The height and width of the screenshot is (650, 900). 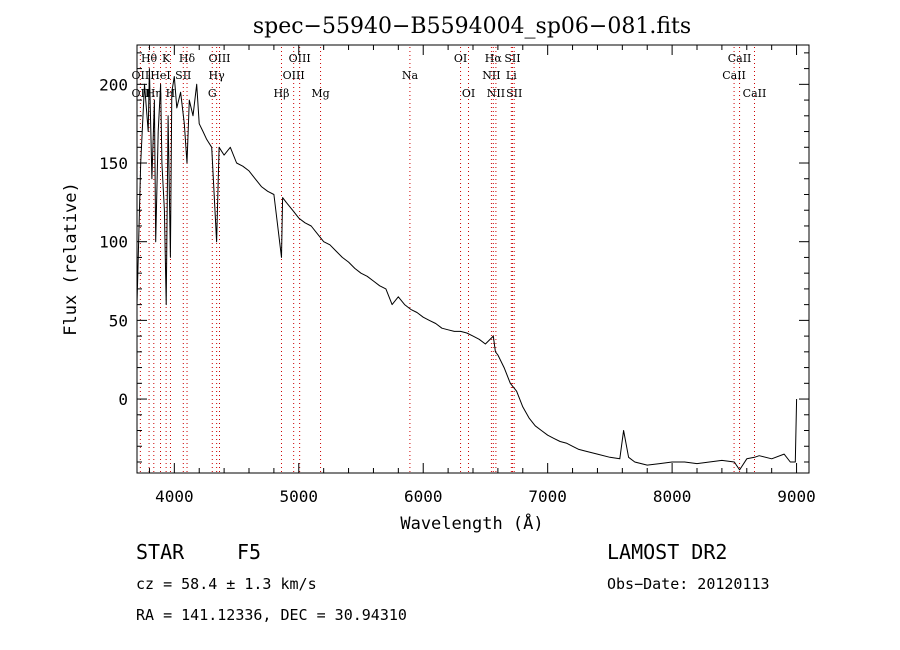 What do you see at coordinates (118, 320) in the screenshot?
I see `y-tick-label: 50` at bounding box center [118, 320].